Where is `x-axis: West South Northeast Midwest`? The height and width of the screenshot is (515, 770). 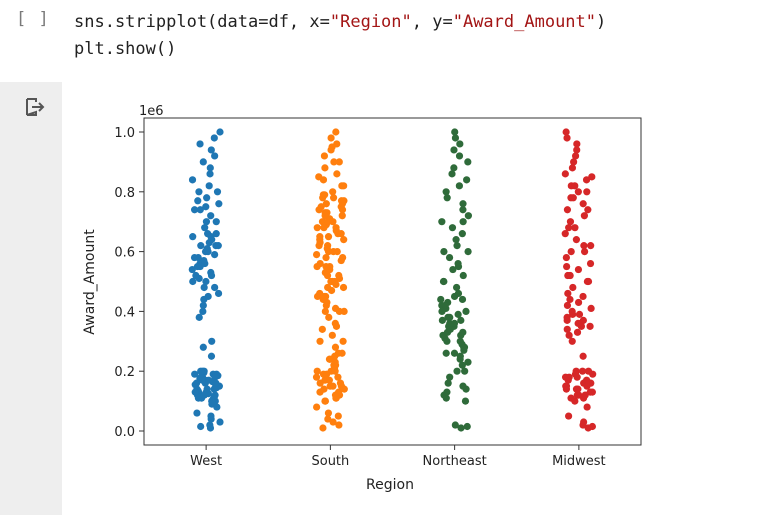
x-axis: West South Northeast Midwest is located at coordinates (398, 457).